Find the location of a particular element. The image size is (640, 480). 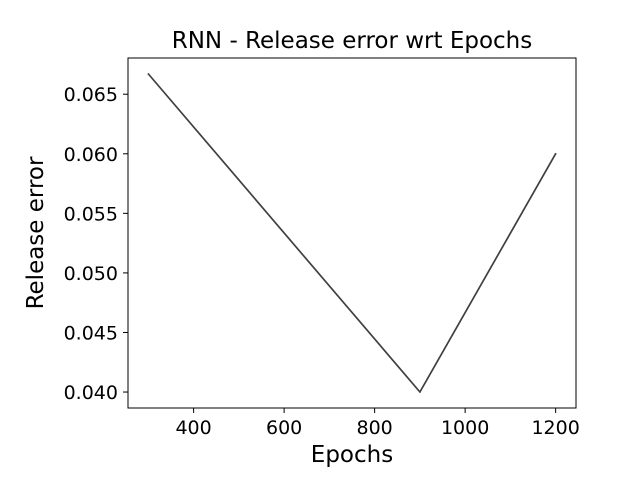

x-tick-label: 1200 is located at coordinates (555, 428).